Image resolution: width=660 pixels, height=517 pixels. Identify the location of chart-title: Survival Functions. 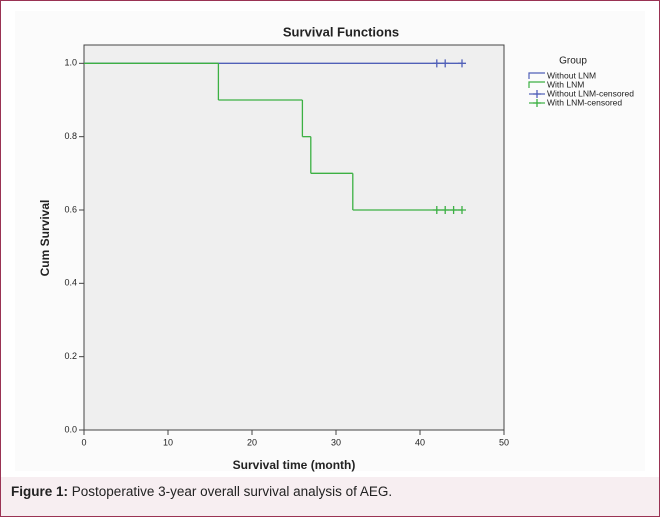
(341, 31).